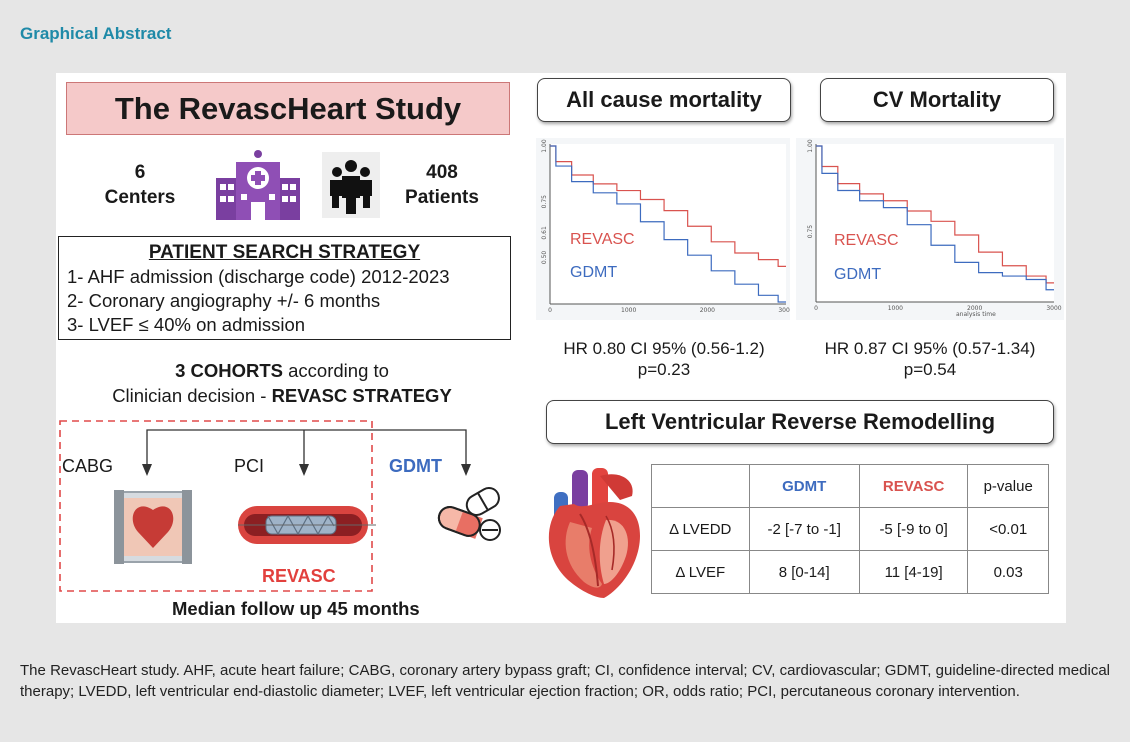 The image size is (1130, 742). I want to click on table-header-gdmt: GDMT, so click(804, 486).